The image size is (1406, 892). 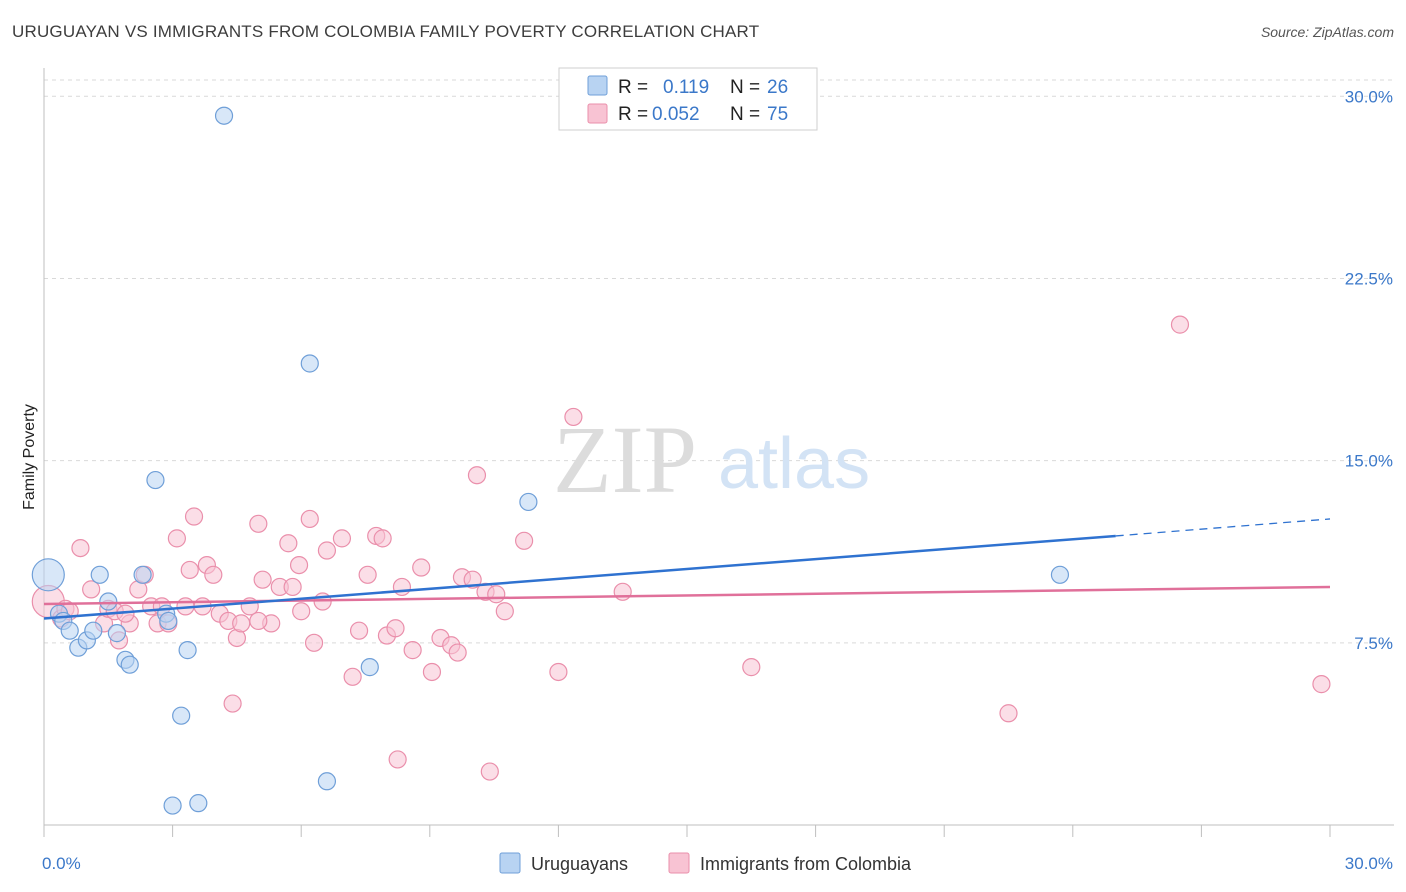 I want to click on bottom-legend-label-colombia: Immigrants from Colombia, so click(x=806, y=864).